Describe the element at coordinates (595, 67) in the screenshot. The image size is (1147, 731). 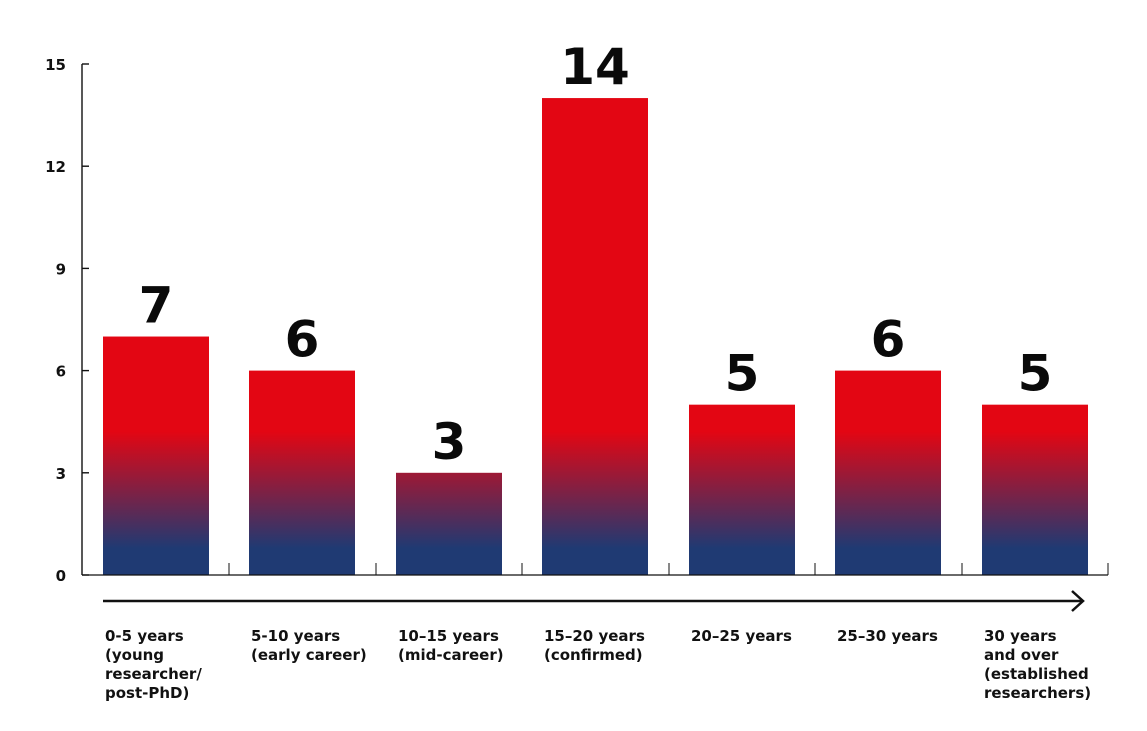
I see `data-label-3: 14` at that location.